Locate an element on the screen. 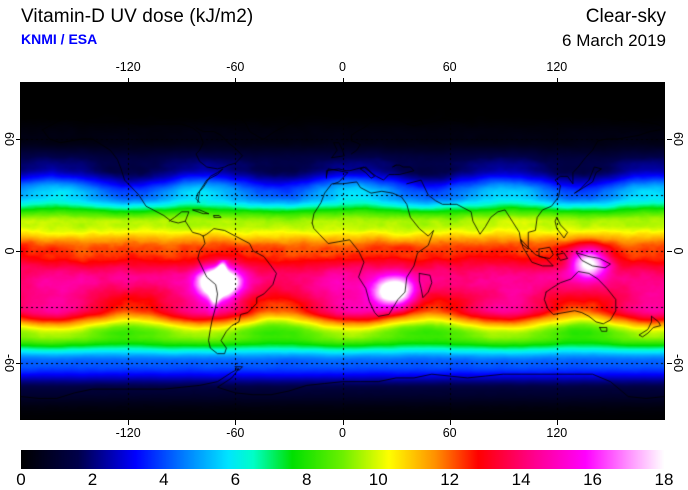 The width and height of the screenshot is (688, 490). axis-label-top: -60 is located at coordinates (235, 67).